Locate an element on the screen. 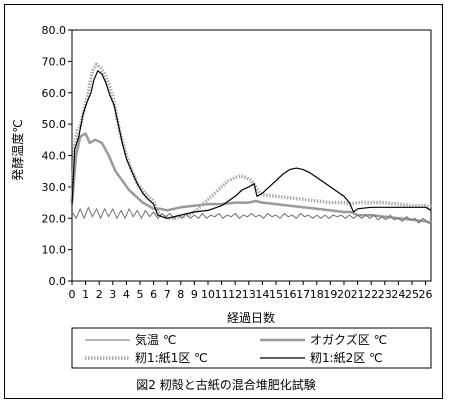 The height and width of the screenshot is (404, 449). x-tick-label: 5 is located at coordinates (139, 294).